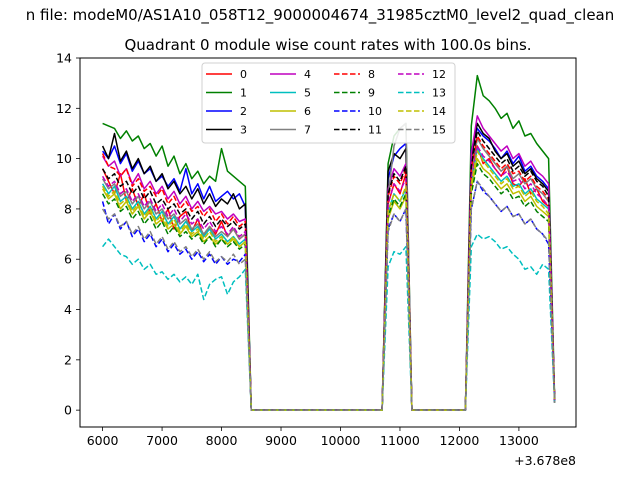 This screenshot has height=480, width=640. I want to click on legend-frame, so click(328, 103).